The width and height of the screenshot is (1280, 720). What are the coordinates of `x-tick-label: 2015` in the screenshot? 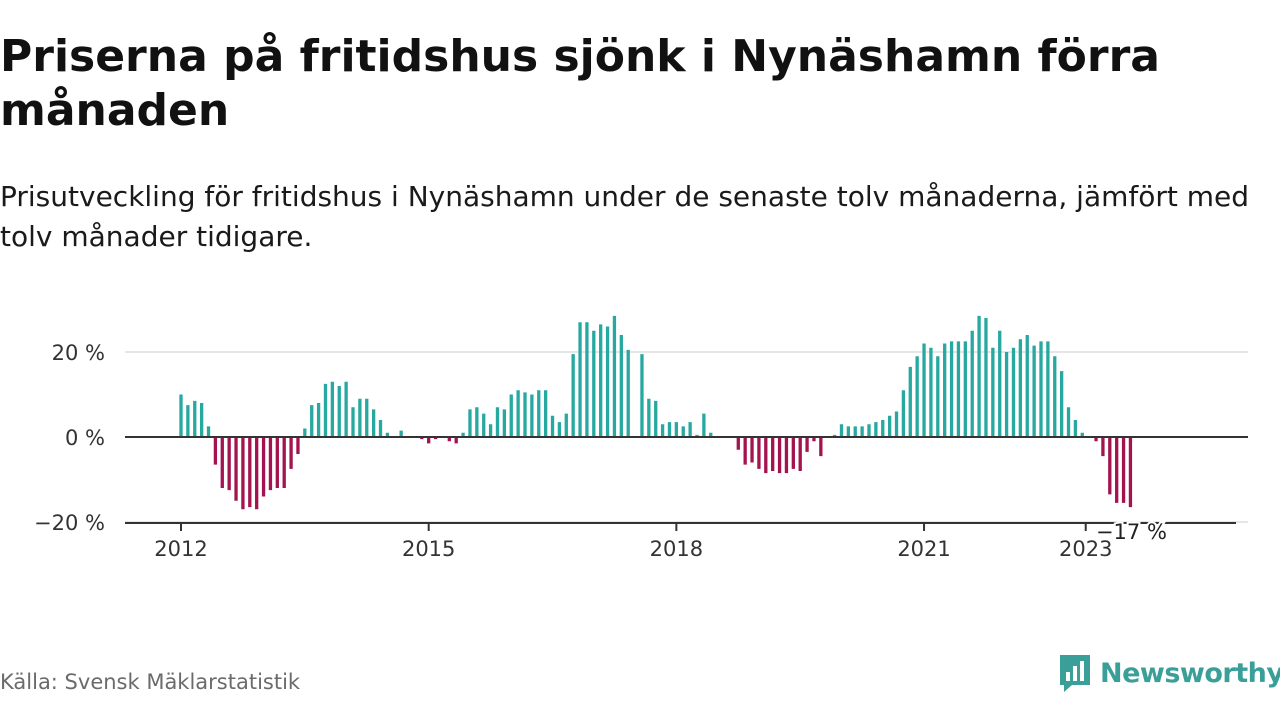 It's located at (428, 549).